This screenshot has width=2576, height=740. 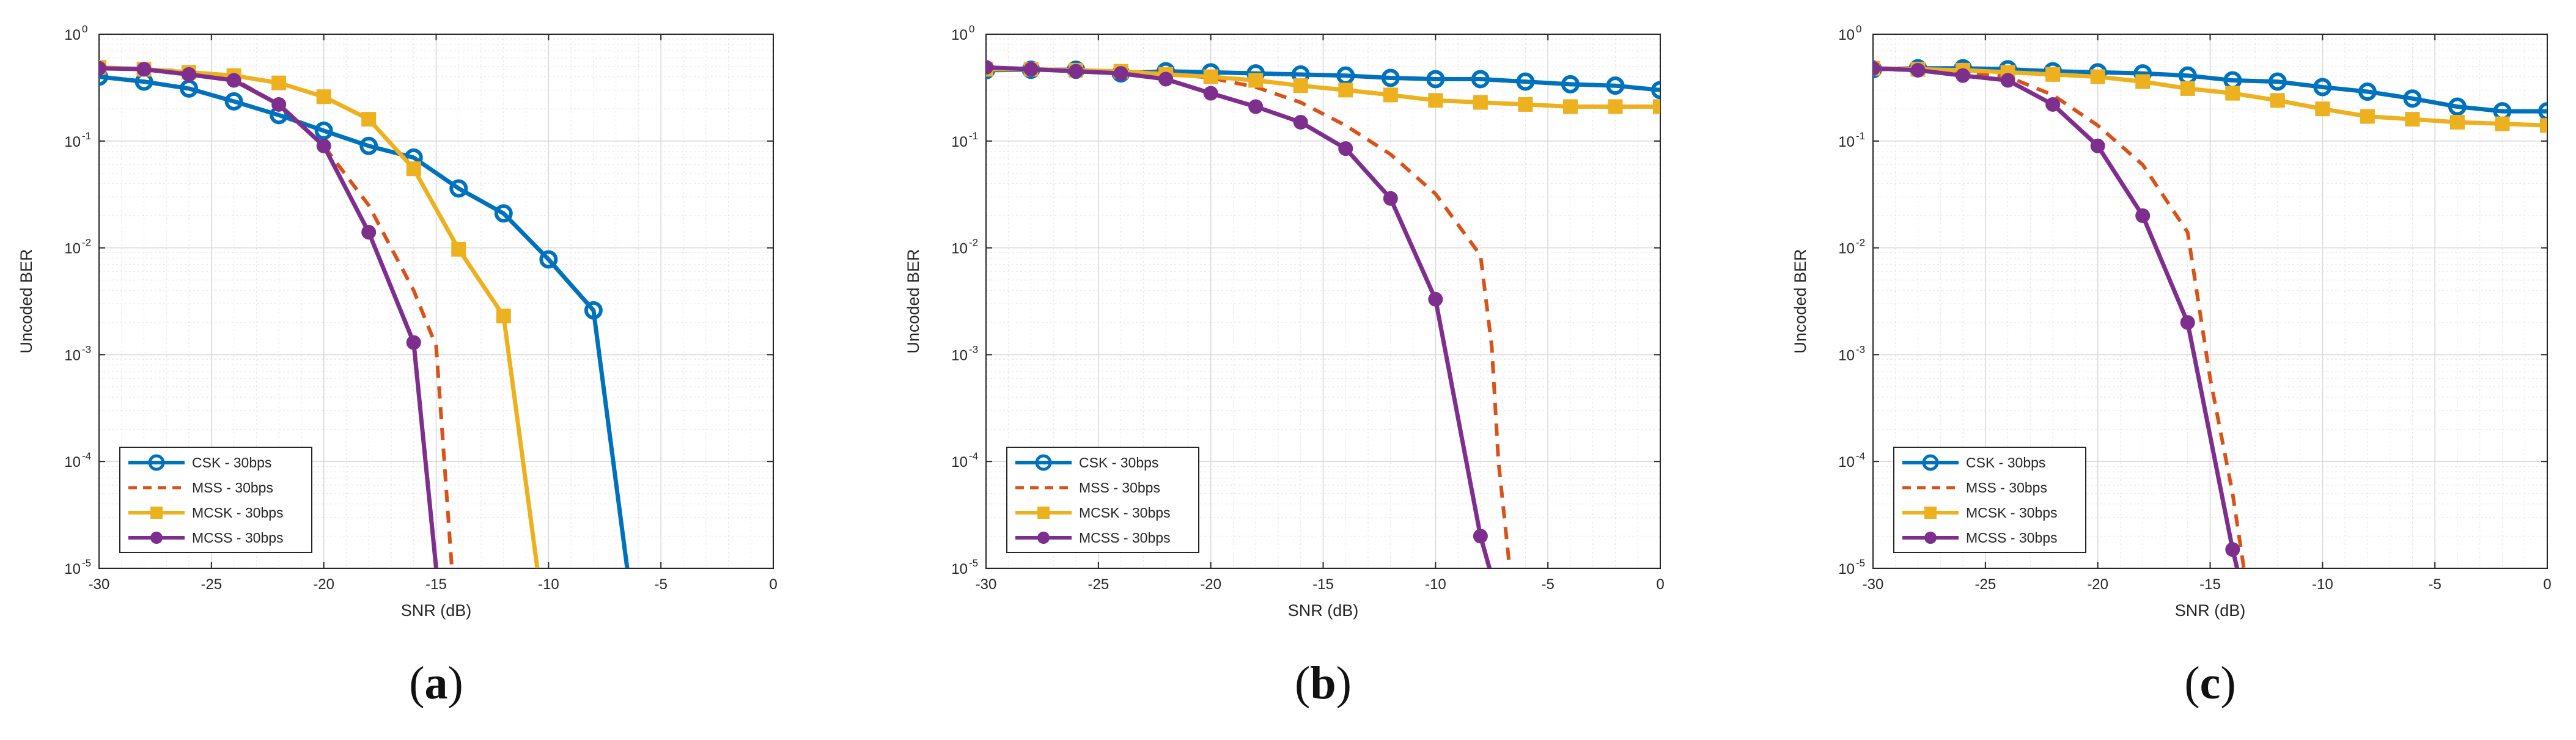 What do you see at coordinates (2097, 584) in the screenshot?
I see `x-tick-label: -20` at bounding box center [2097, 584].